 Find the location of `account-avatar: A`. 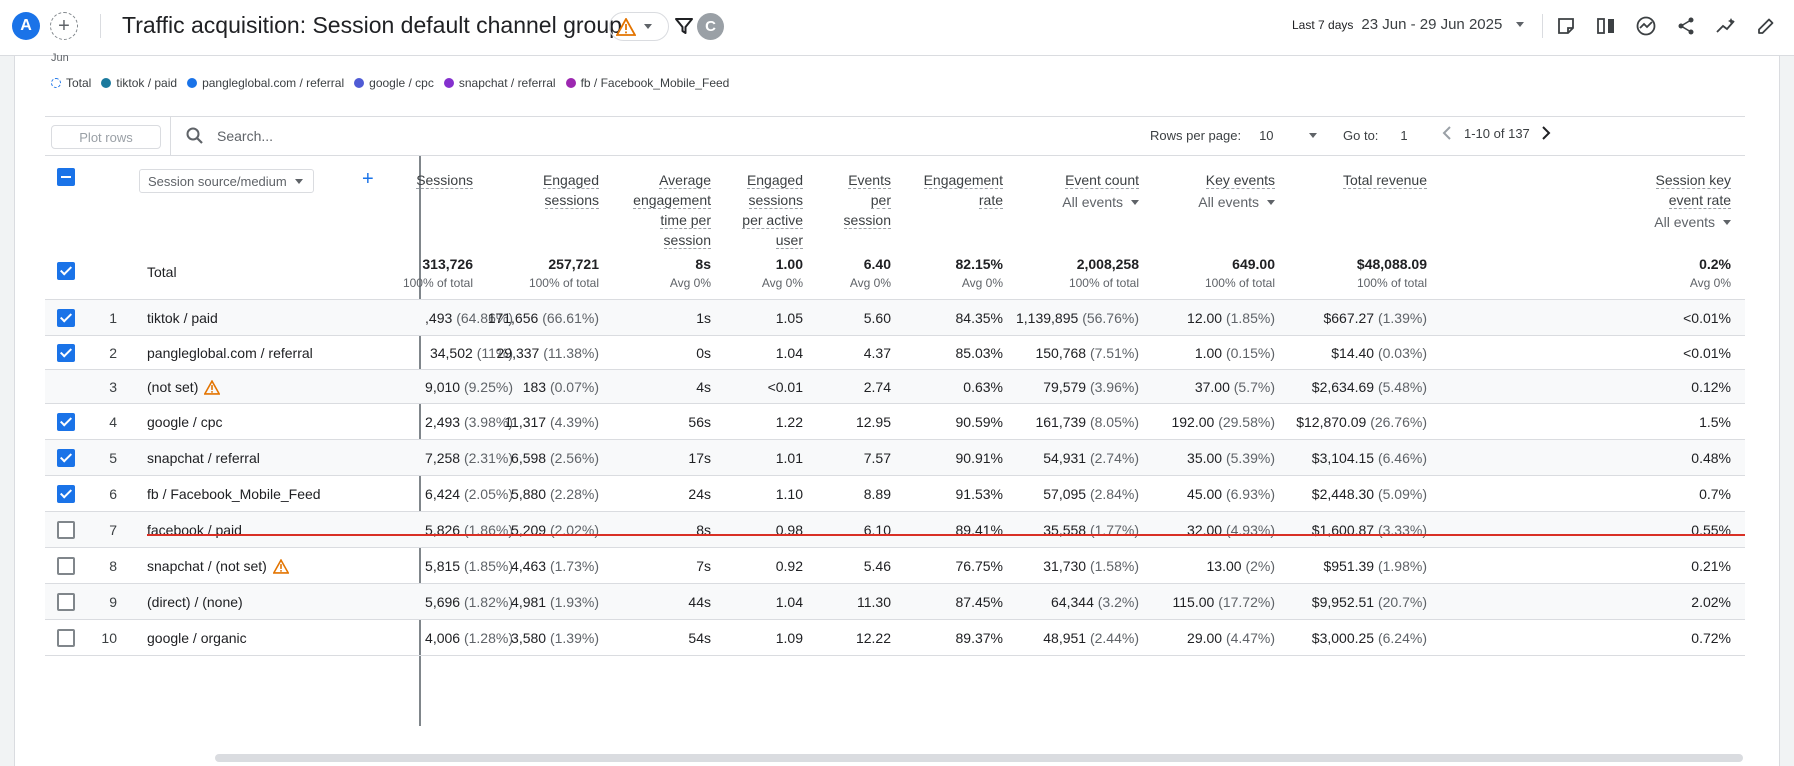

account-avatar: A is located at coordinates (26, 26).